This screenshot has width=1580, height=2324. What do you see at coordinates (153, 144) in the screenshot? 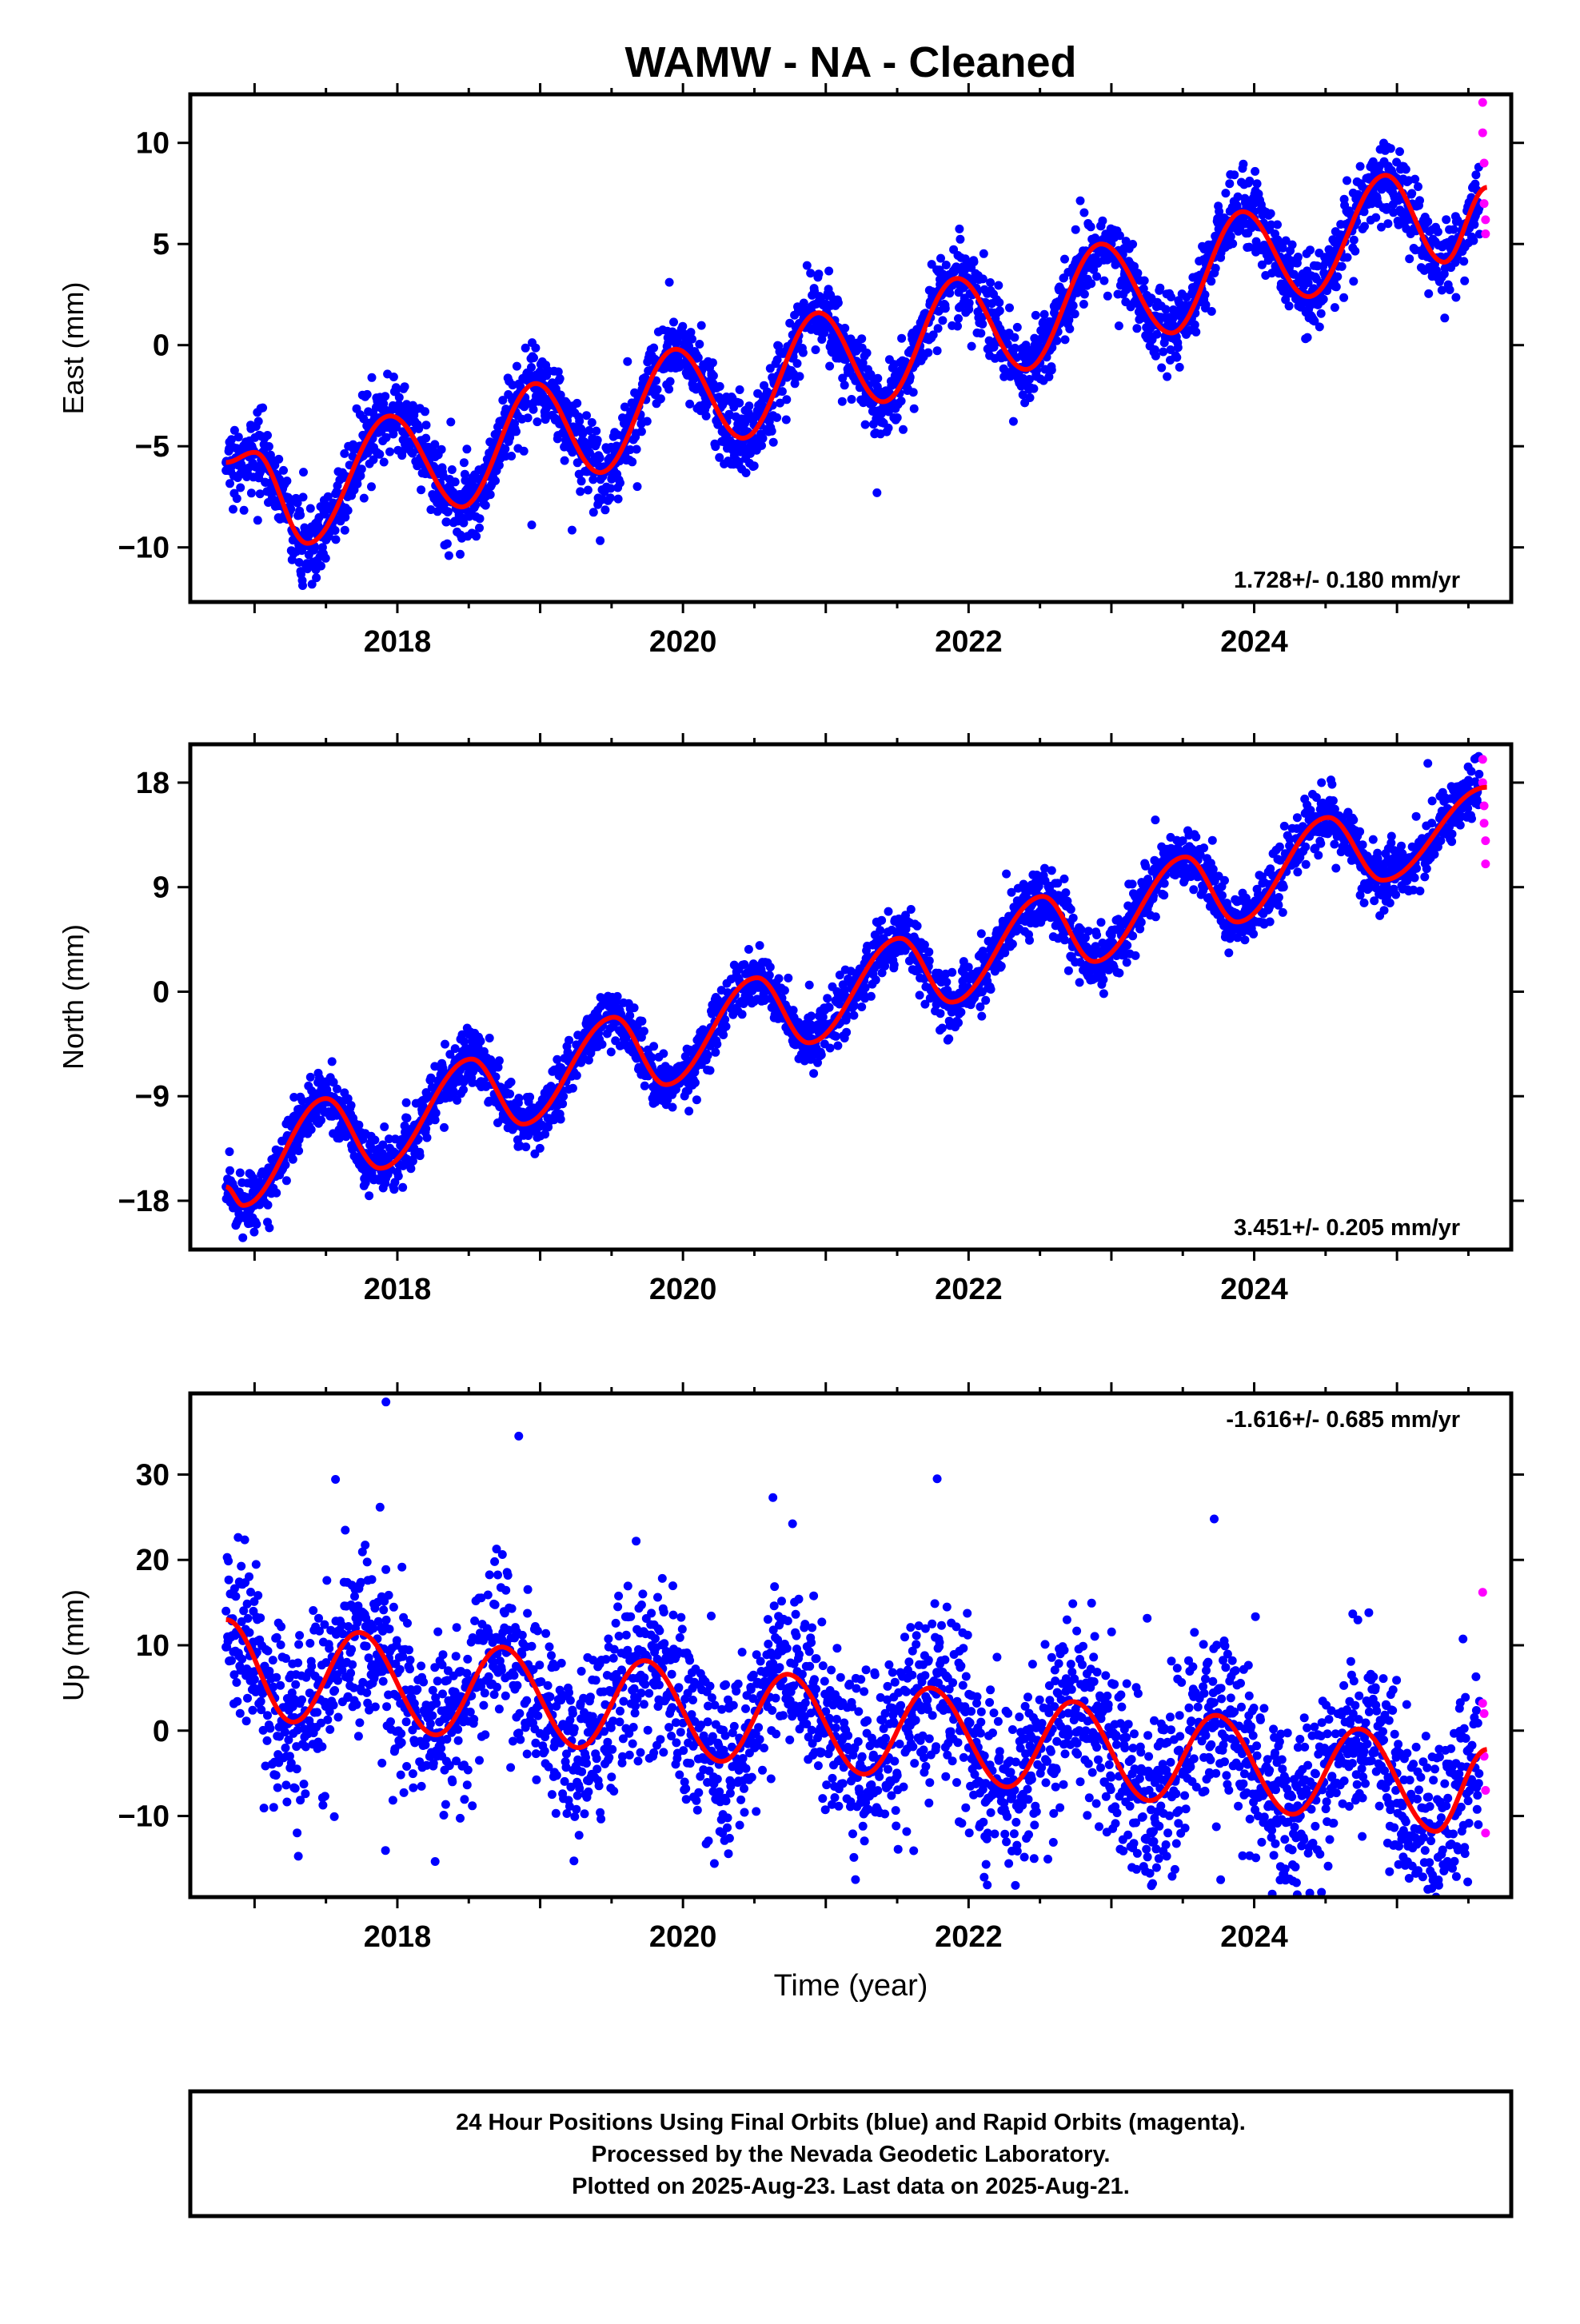
I see `y-tick-label: 10` at bounding box center [153, 144].